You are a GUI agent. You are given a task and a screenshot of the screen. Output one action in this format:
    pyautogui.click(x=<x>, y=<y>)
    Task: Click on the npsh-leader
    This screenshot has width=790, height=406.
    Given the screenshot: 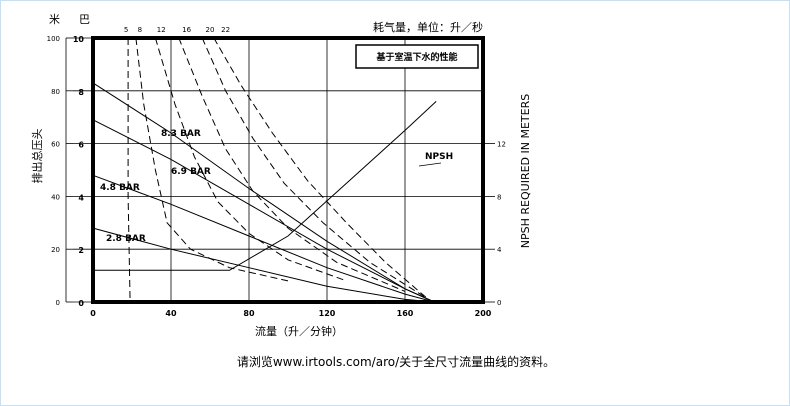 What is the action you would take?
    pyautogui.click(x=430, y=164)
    